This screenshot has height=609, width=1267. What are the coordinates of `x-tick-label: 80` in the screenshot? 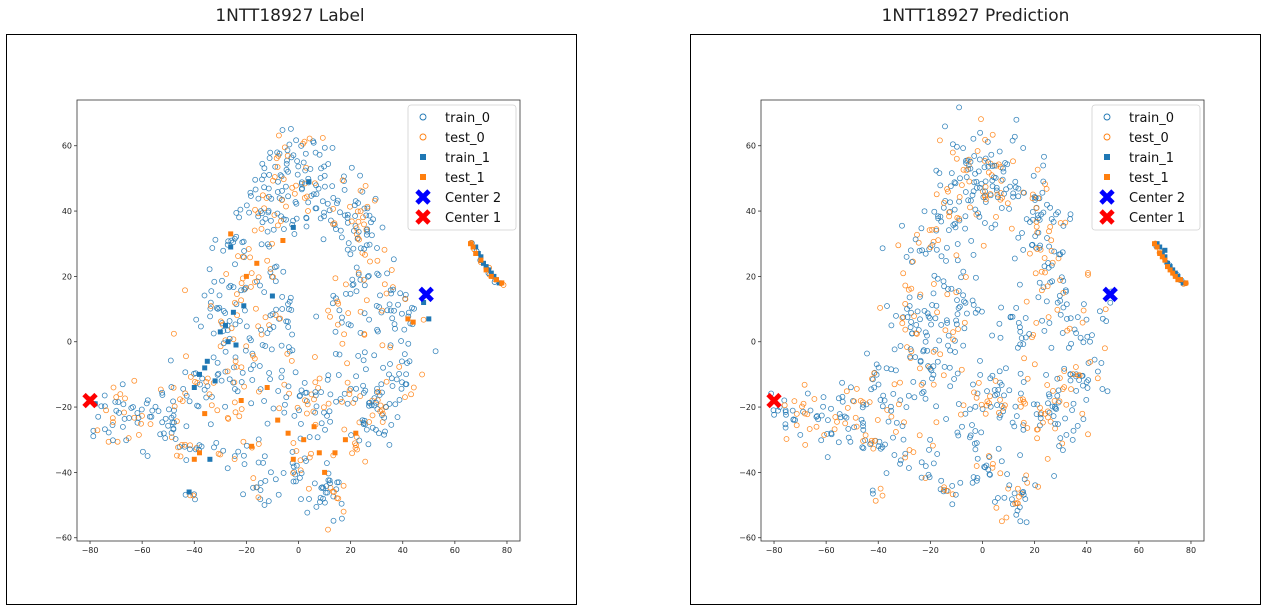 It's located at (507, 550).